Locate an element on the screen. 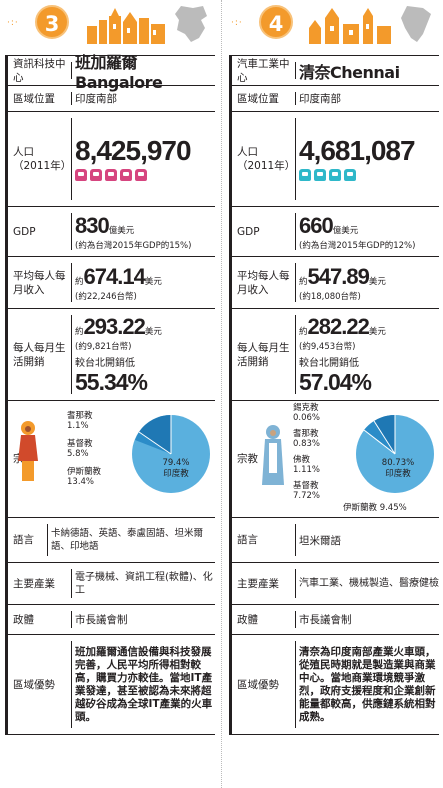  gdp-row: GDP 660億美元 (約為台灣2015年GDP的12%) is located at coordinates (334, 231).